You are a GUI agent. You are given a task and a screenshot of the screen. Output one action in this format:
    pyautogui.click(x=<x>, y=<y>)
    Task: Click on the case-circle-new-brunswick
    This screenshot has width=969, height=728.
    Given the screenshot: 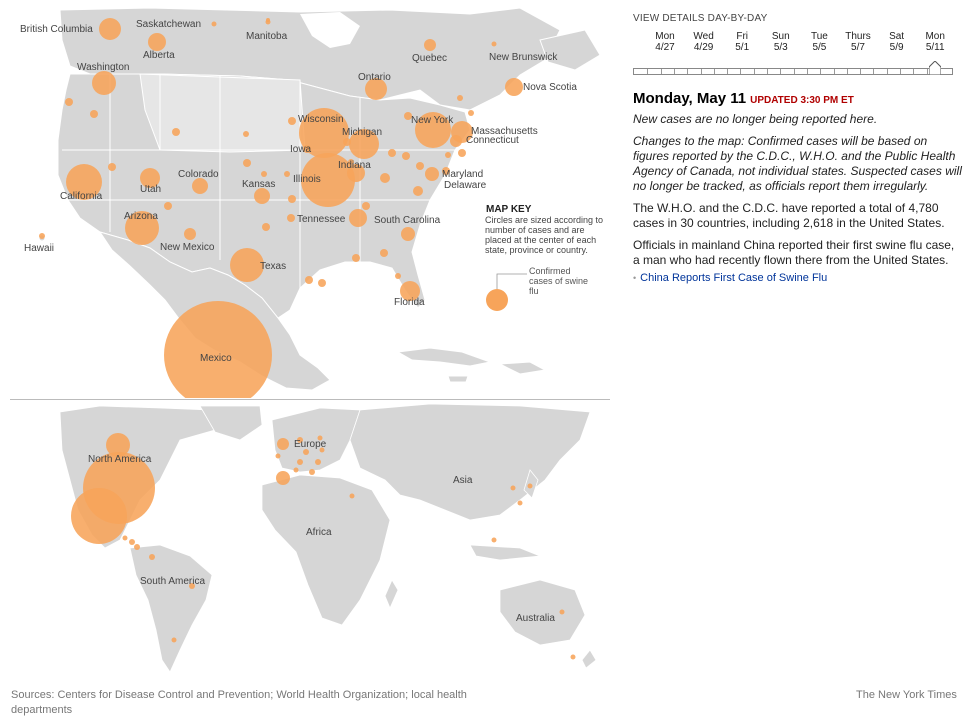 What is the action you would take?
    pyautogui.click(x=494, y=44)
    